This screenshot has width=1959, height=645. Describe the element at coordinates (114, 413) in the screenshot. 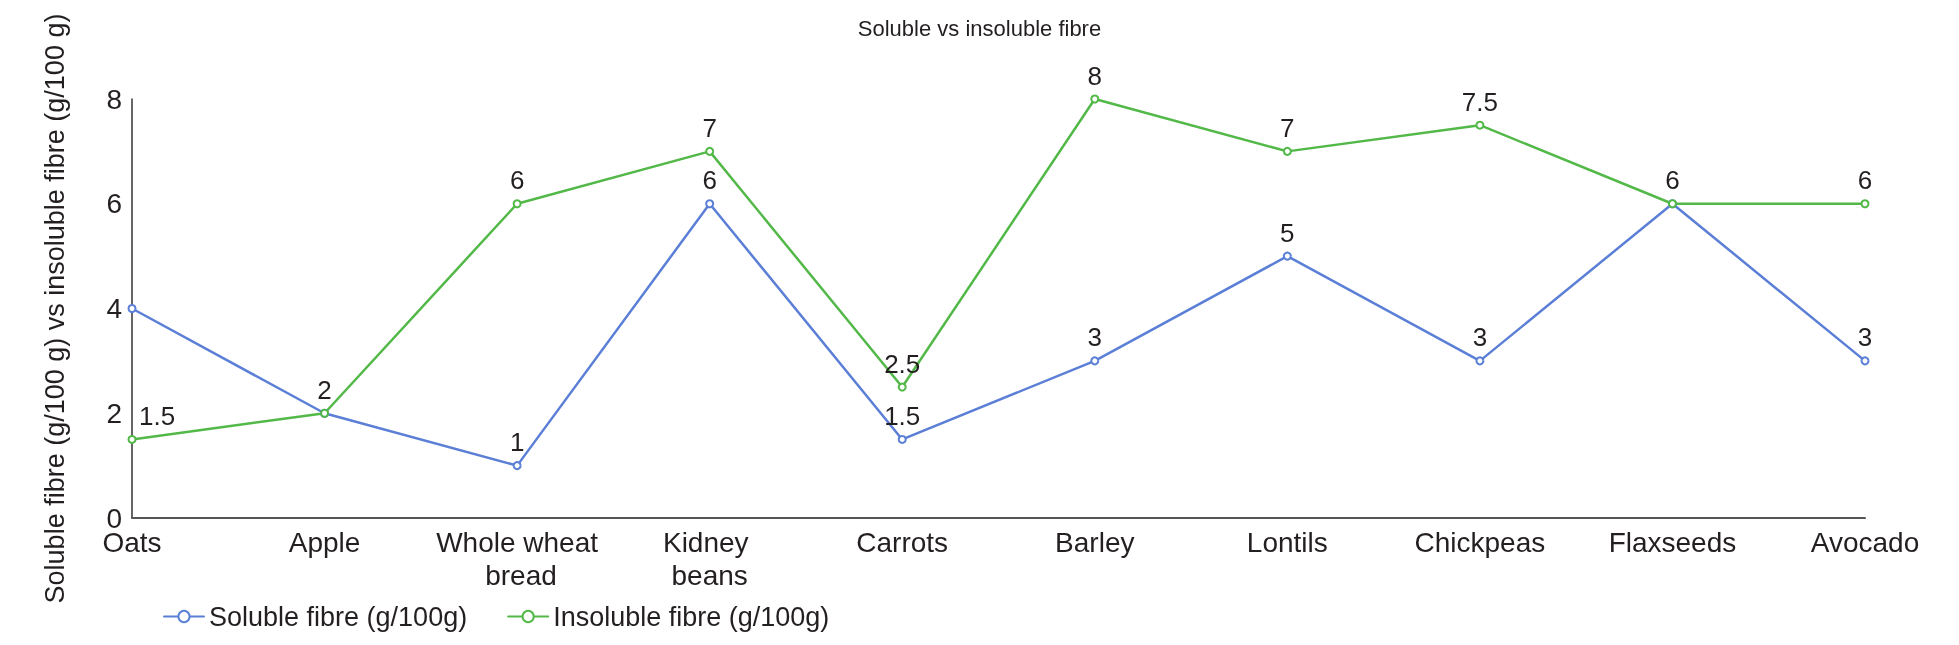

I see `y-tick-label: 2` at that location.